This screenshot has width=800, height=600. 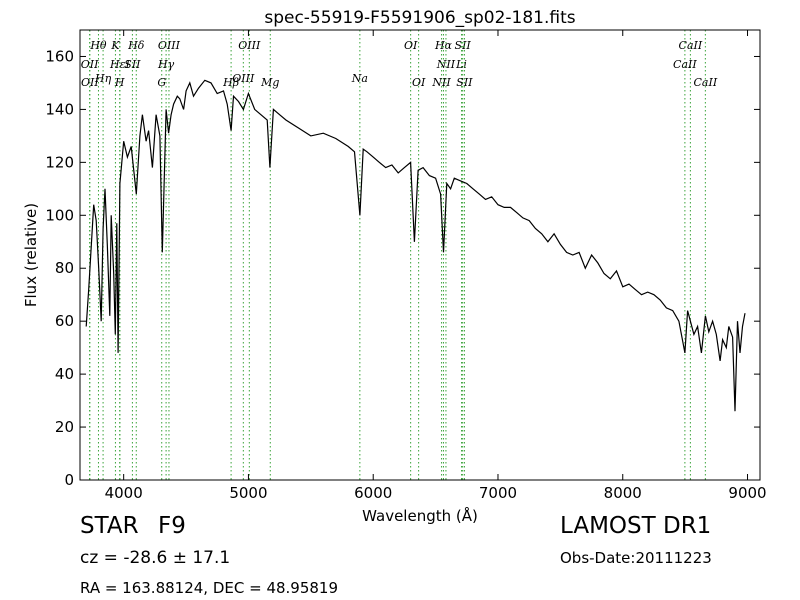 I want to click on y-tick-label: 140, so click(x=59, y=109).